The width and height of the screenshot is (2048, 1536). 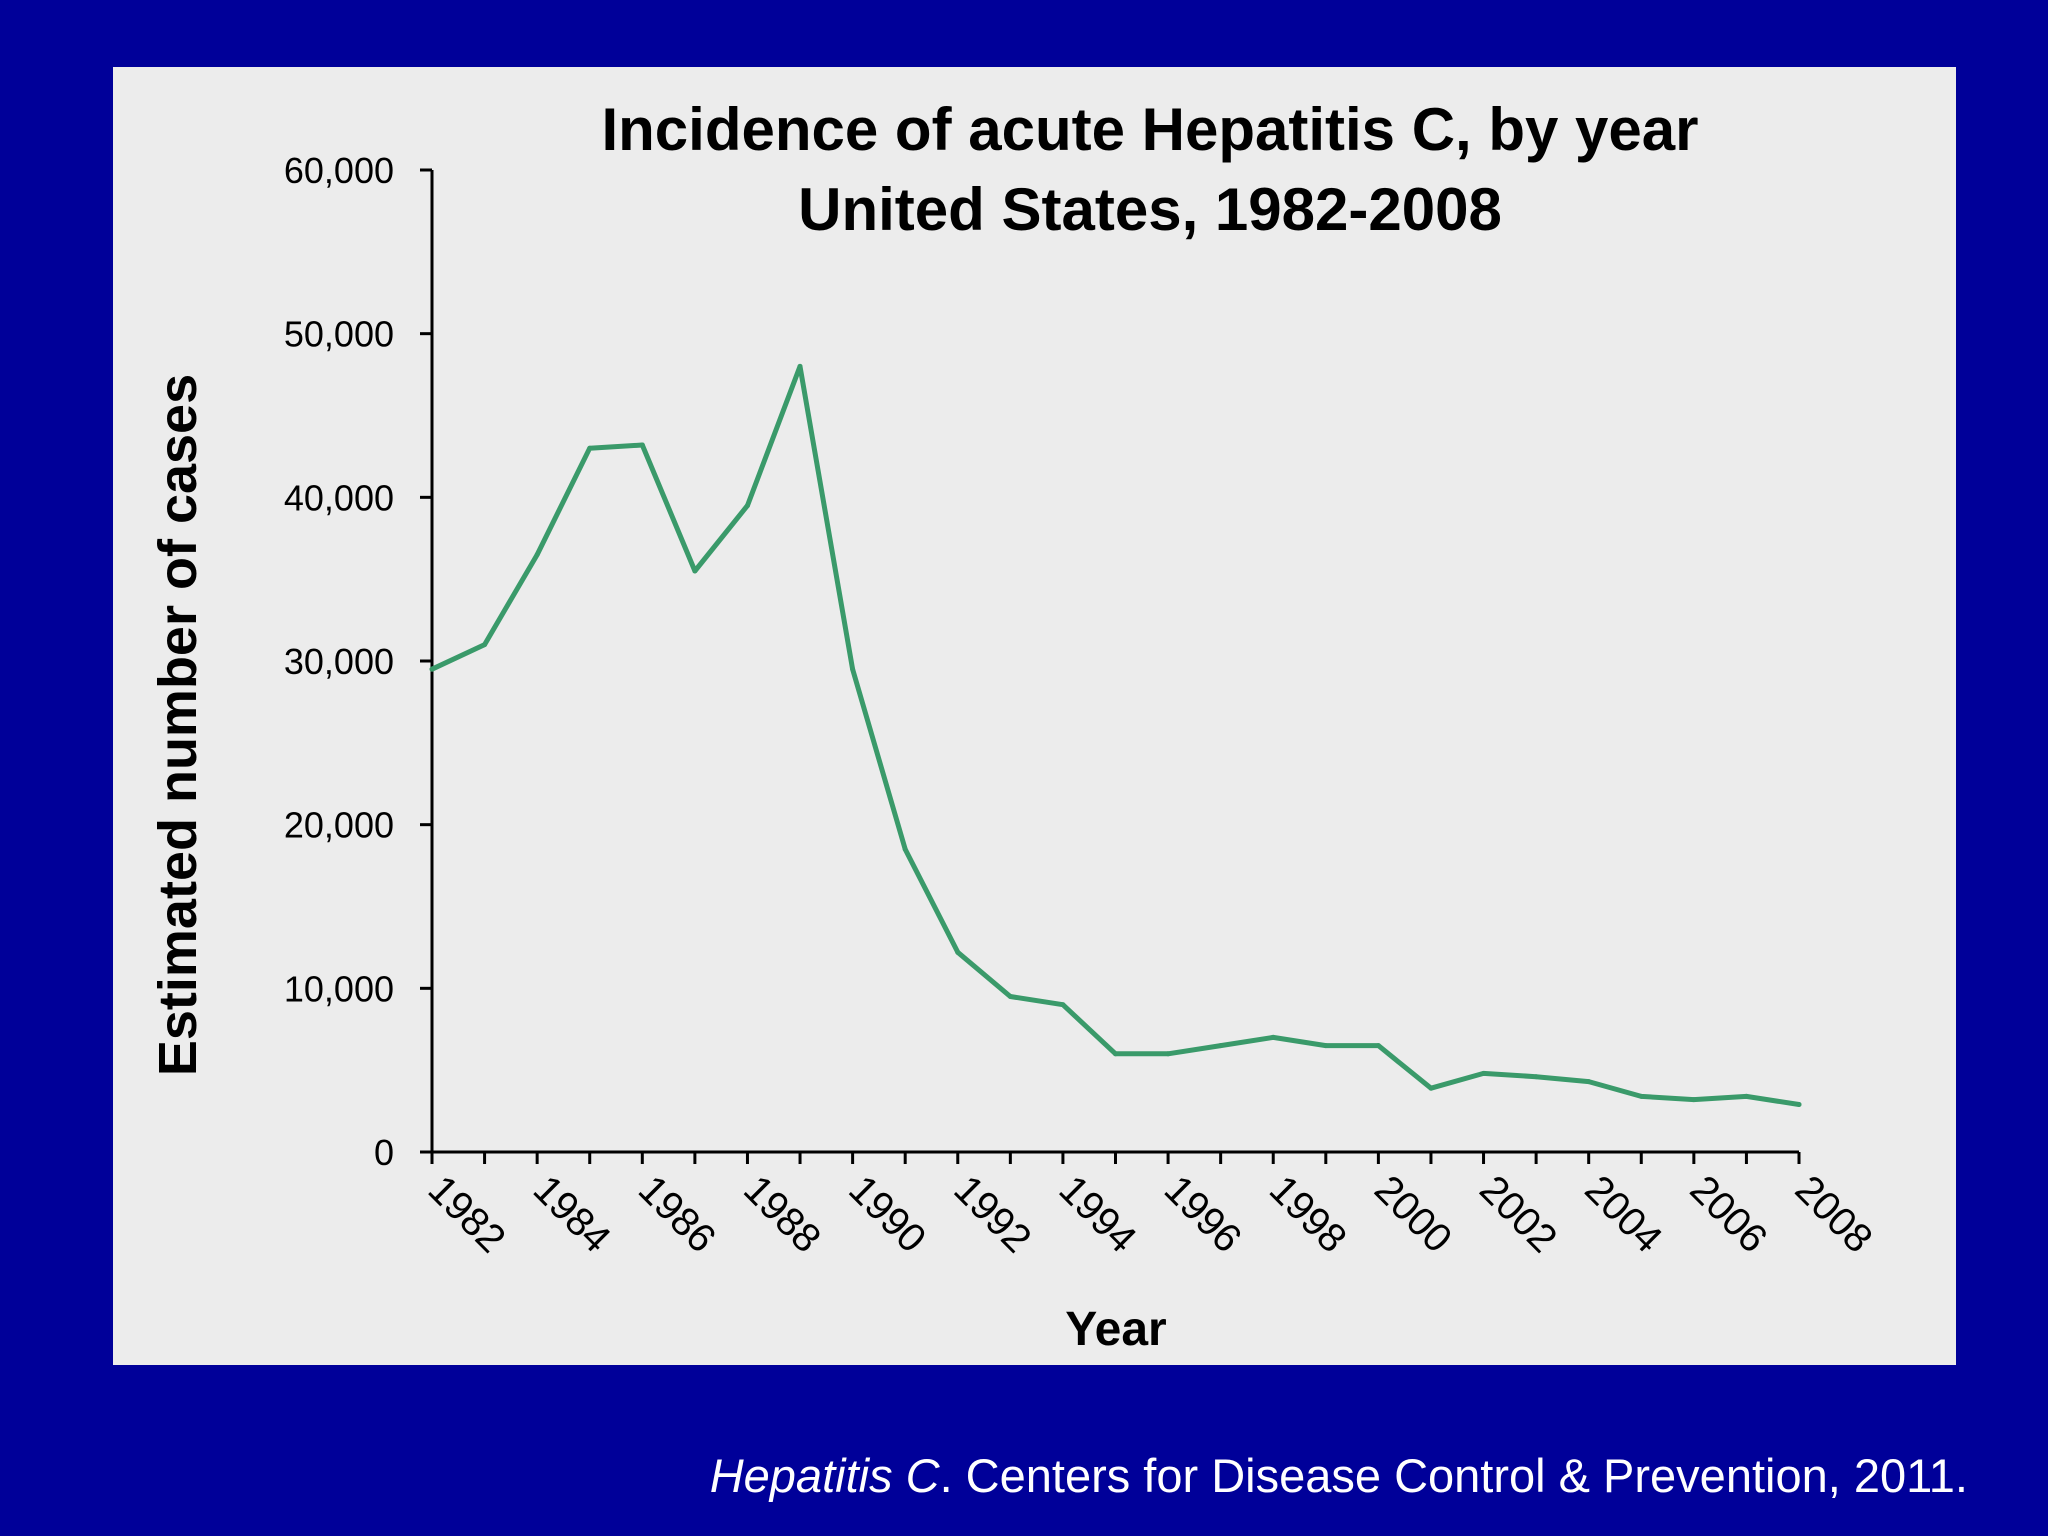 I want to click on x-tick-label: 2002, so click(x=1518, y=1214).